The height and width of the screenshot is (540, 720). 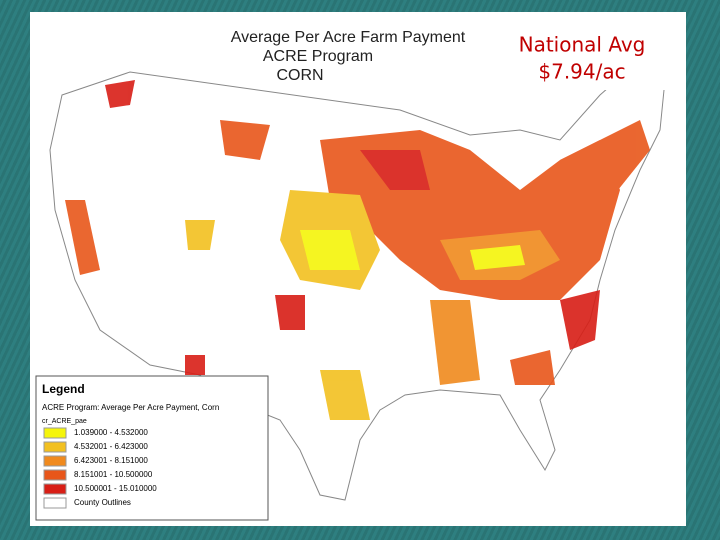 What do you see at coordinates (102, 502) in the screenshot?
I see `legend-label: County Outlines` at bounding box center [102, 502].